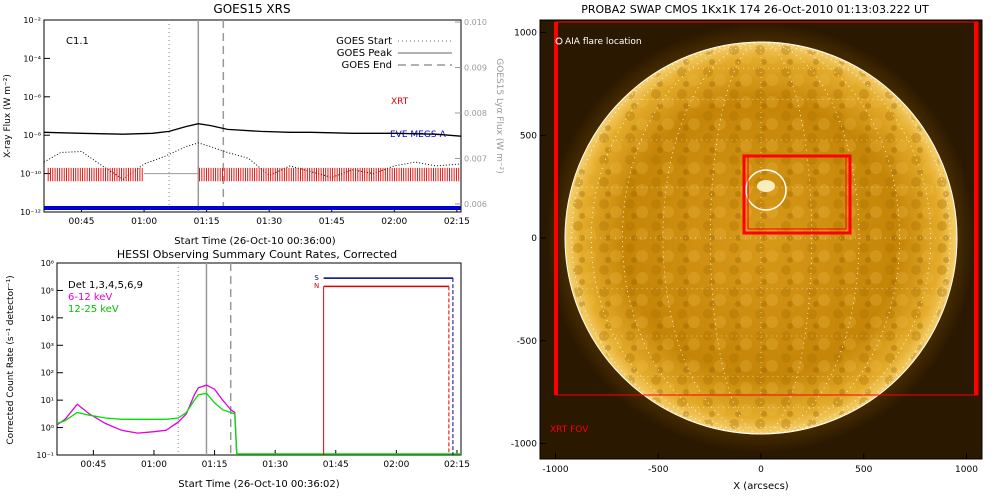  What do you see at coordinates (47, 263) in the screenshot?
I see `hessi-y-tick-label: 10⁶` at bounding box center [47, 263].